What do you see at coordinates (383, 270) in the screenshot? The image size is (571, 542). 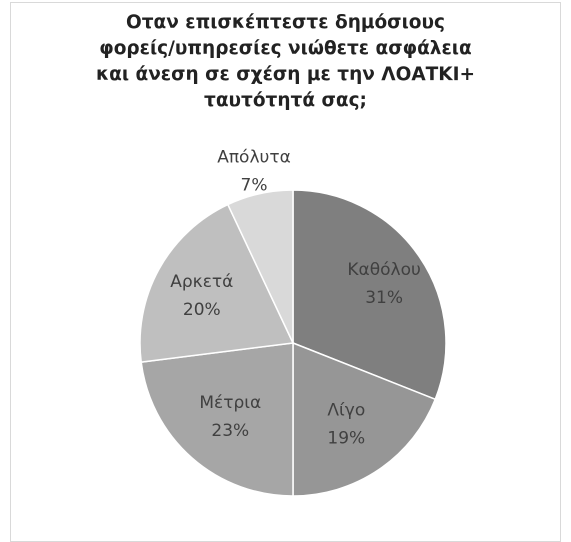 I see `slice-category-label: Καθόλου` at bounding box center [383, 270].